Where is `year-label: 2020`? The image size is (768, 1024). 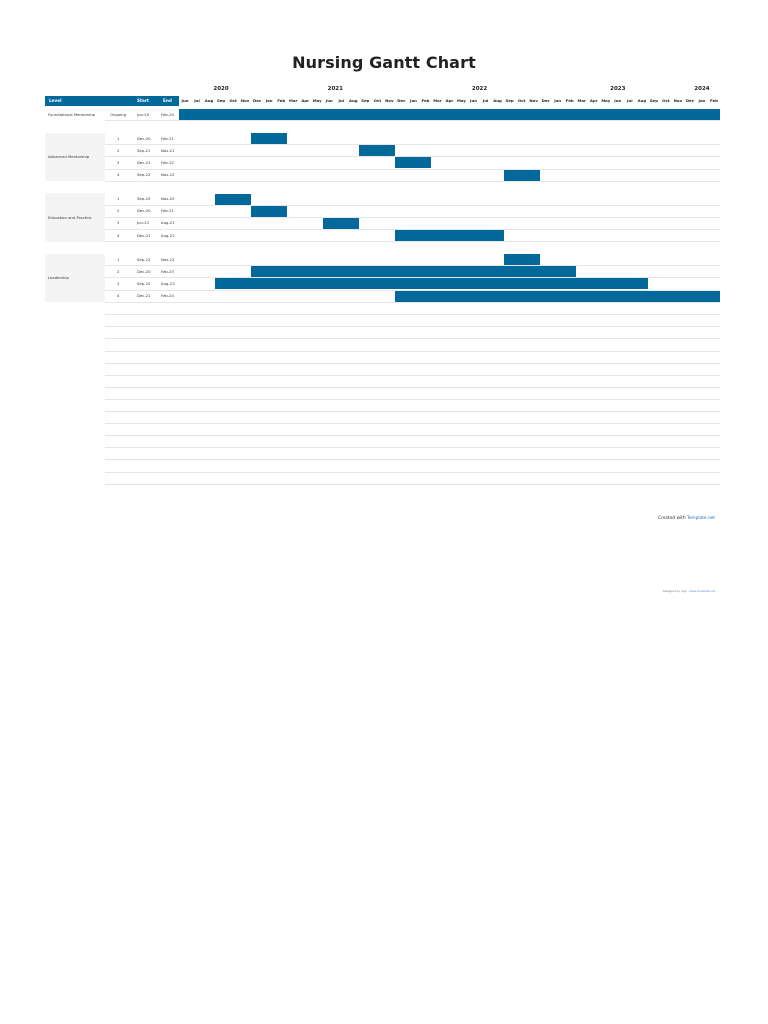 year-label: 2020 is located at coordinates (221, 89).